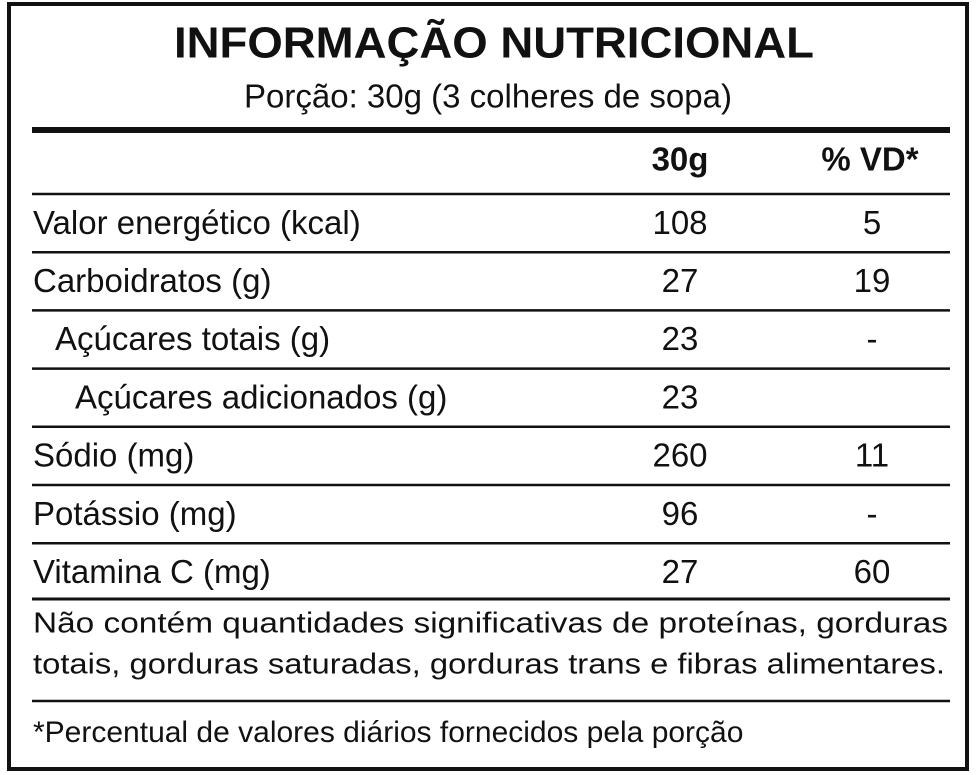 The image size is (976, 775). Describe the element at coordinates (113, 455) in the screenshot. I see `nutrient-name: Sódio (mg)` at that location.